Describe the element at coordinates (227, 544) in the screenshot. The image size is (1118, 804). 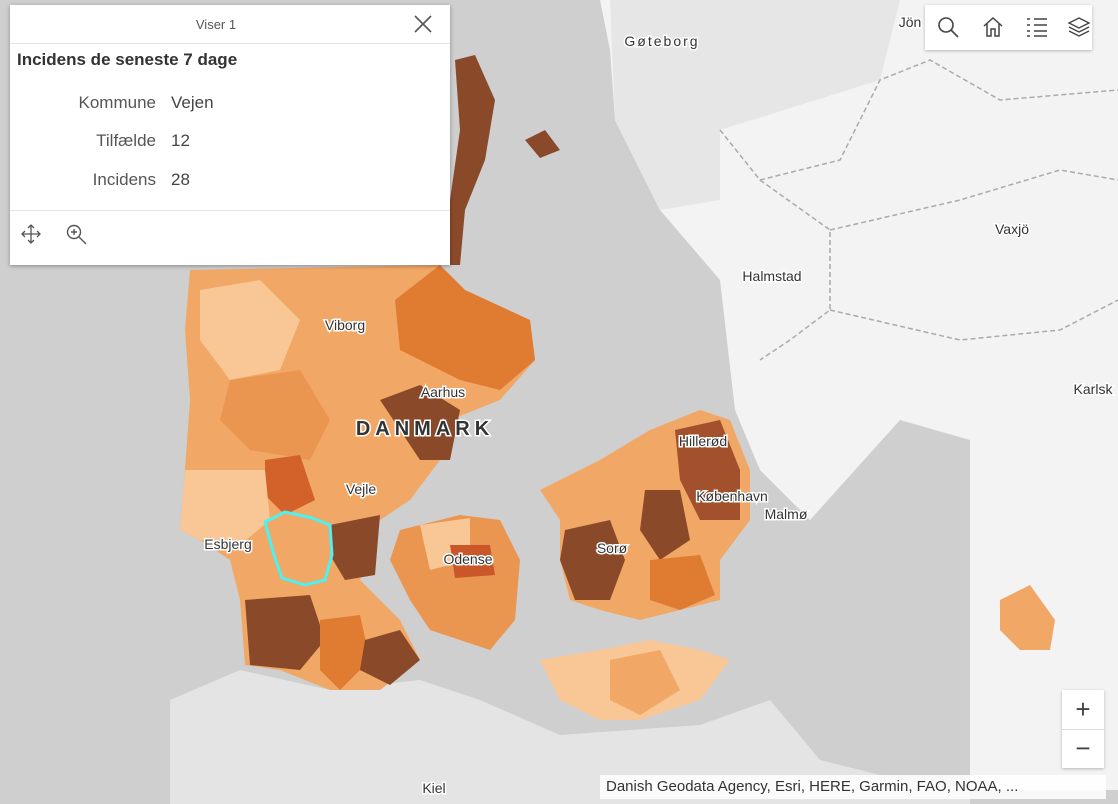
I see `place-label: Esbjerg` at that location.